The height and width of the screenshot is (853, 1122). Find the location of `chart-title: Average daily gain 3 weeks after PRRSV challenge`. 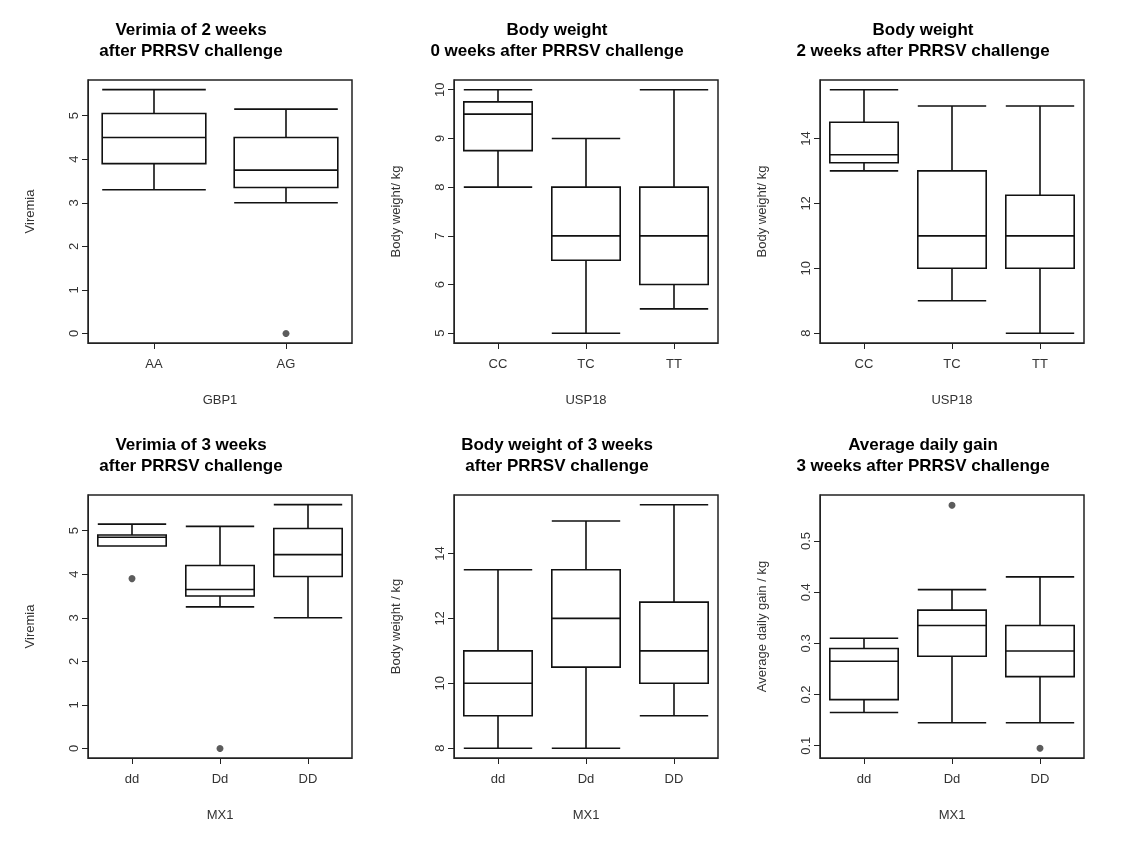

chart-title: Average daily gain 3 weeks after PRRSV challenge is located at coordinates (923, 455).